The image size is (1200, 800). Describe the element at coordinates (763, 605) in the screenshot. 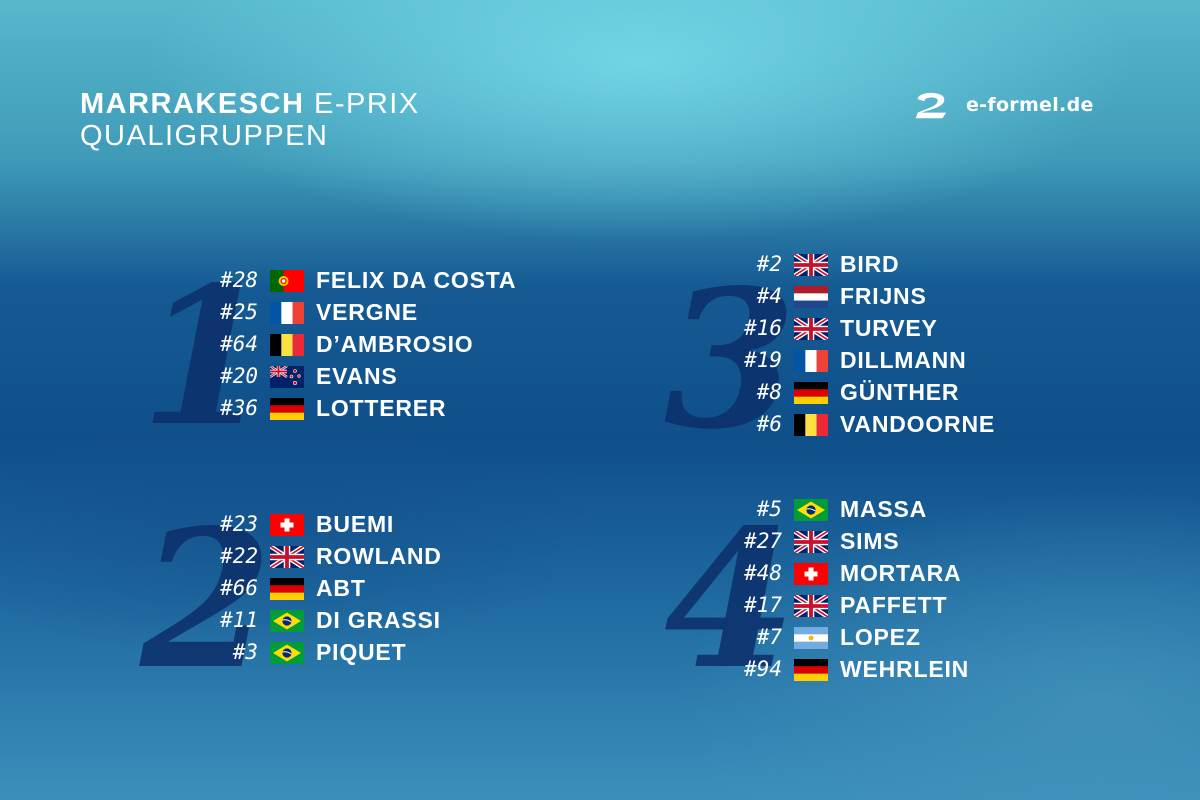

I see `driver-number: #17` at that location.